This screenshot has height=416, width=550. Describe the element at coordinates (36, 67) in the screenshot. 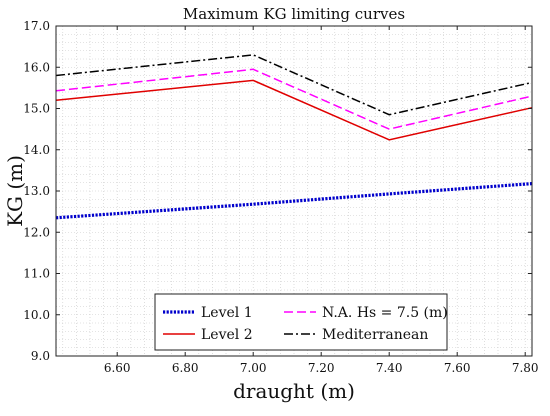

I see `y-tick-label: 16.0` at that location.